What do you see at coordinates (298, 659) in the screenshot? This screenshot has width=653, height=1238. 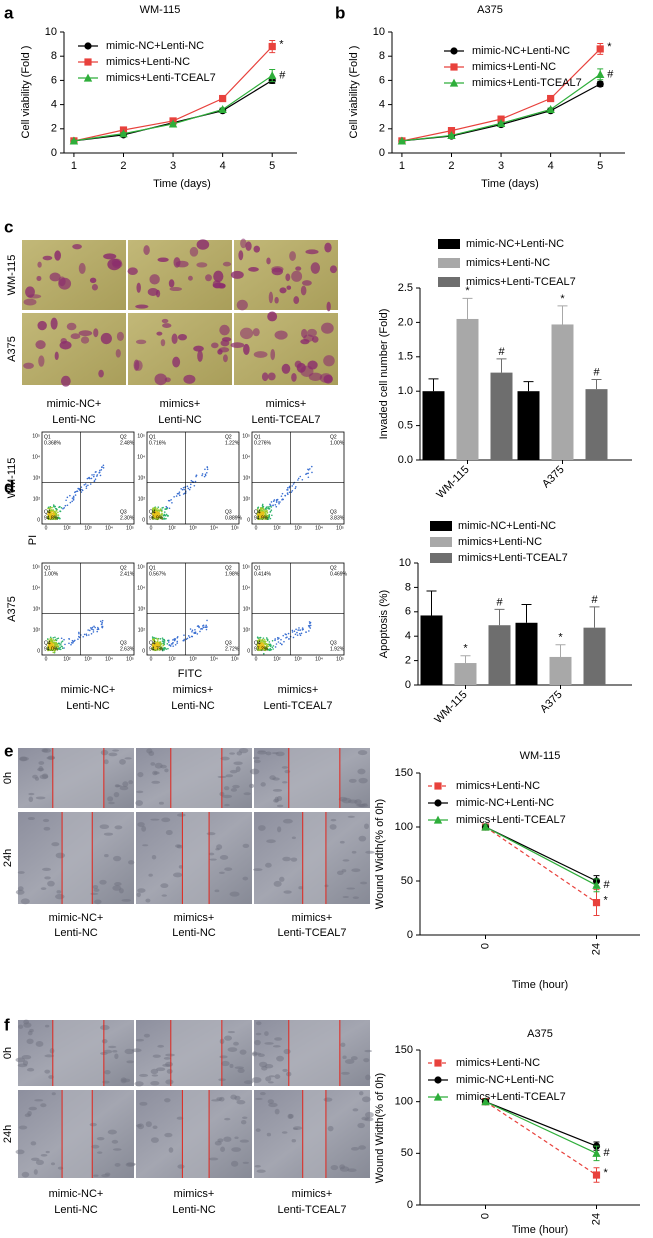 I see `flow-x-tick: 10³` at bounding box center [298, 659].